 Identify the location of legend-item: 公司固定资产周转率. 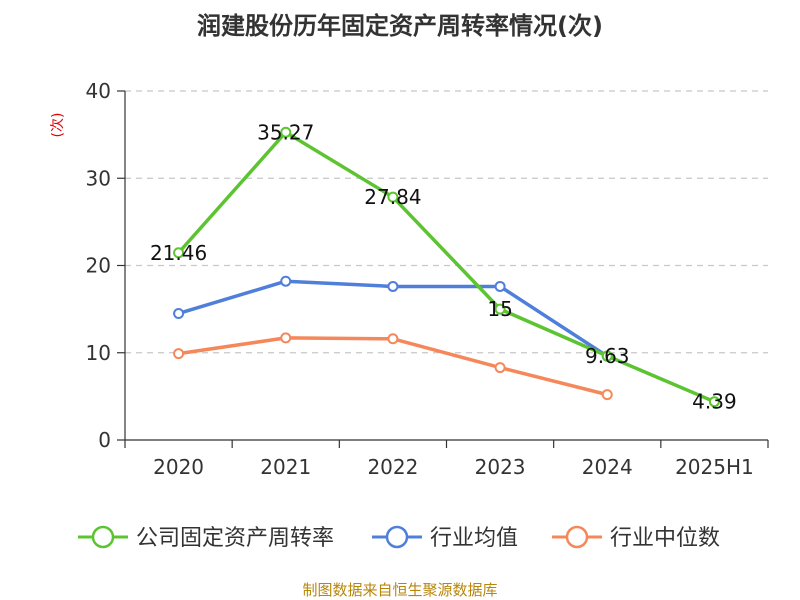
(206, 538).